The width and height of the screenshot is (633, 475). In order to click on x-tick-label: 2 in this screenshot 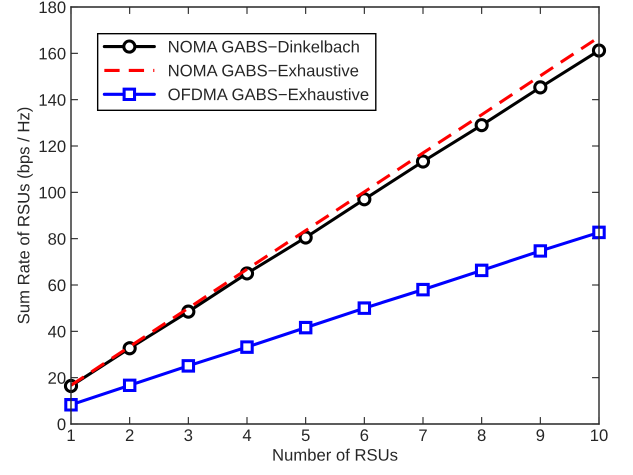, I will do `click(130, 435)`.